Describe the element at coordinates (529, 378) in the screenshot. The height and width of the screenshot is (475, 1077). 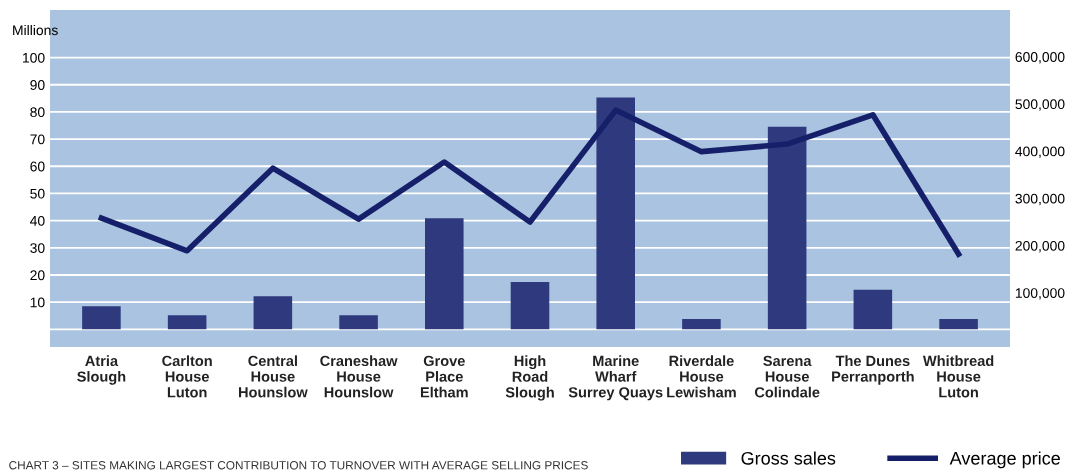
I see `x-tick-label: High Road Slough` at that location.